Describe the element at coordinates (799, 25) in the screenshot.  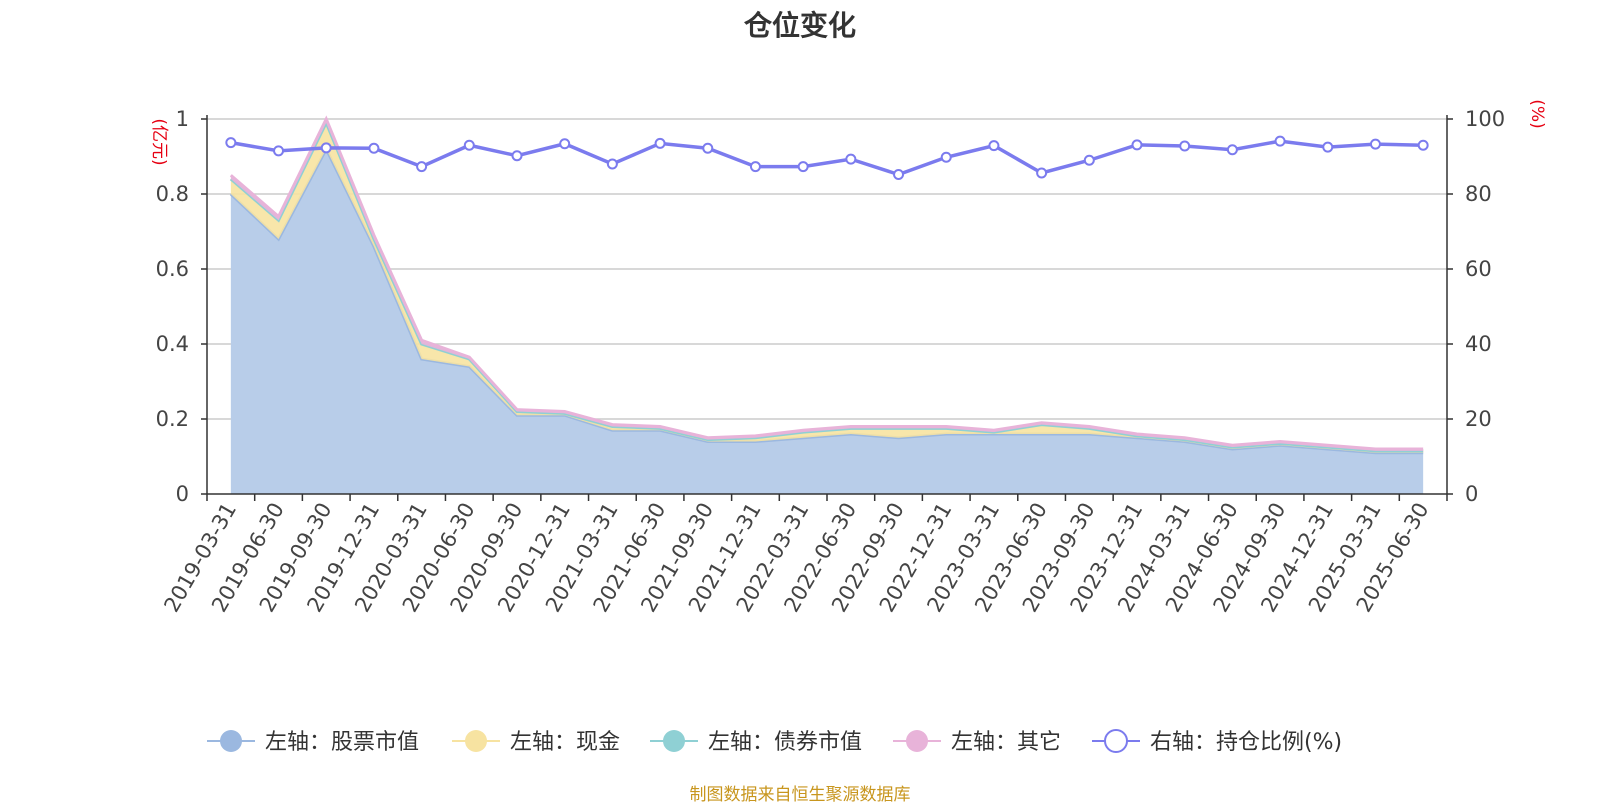
I see `chart-title: 仓位变化` at that location.